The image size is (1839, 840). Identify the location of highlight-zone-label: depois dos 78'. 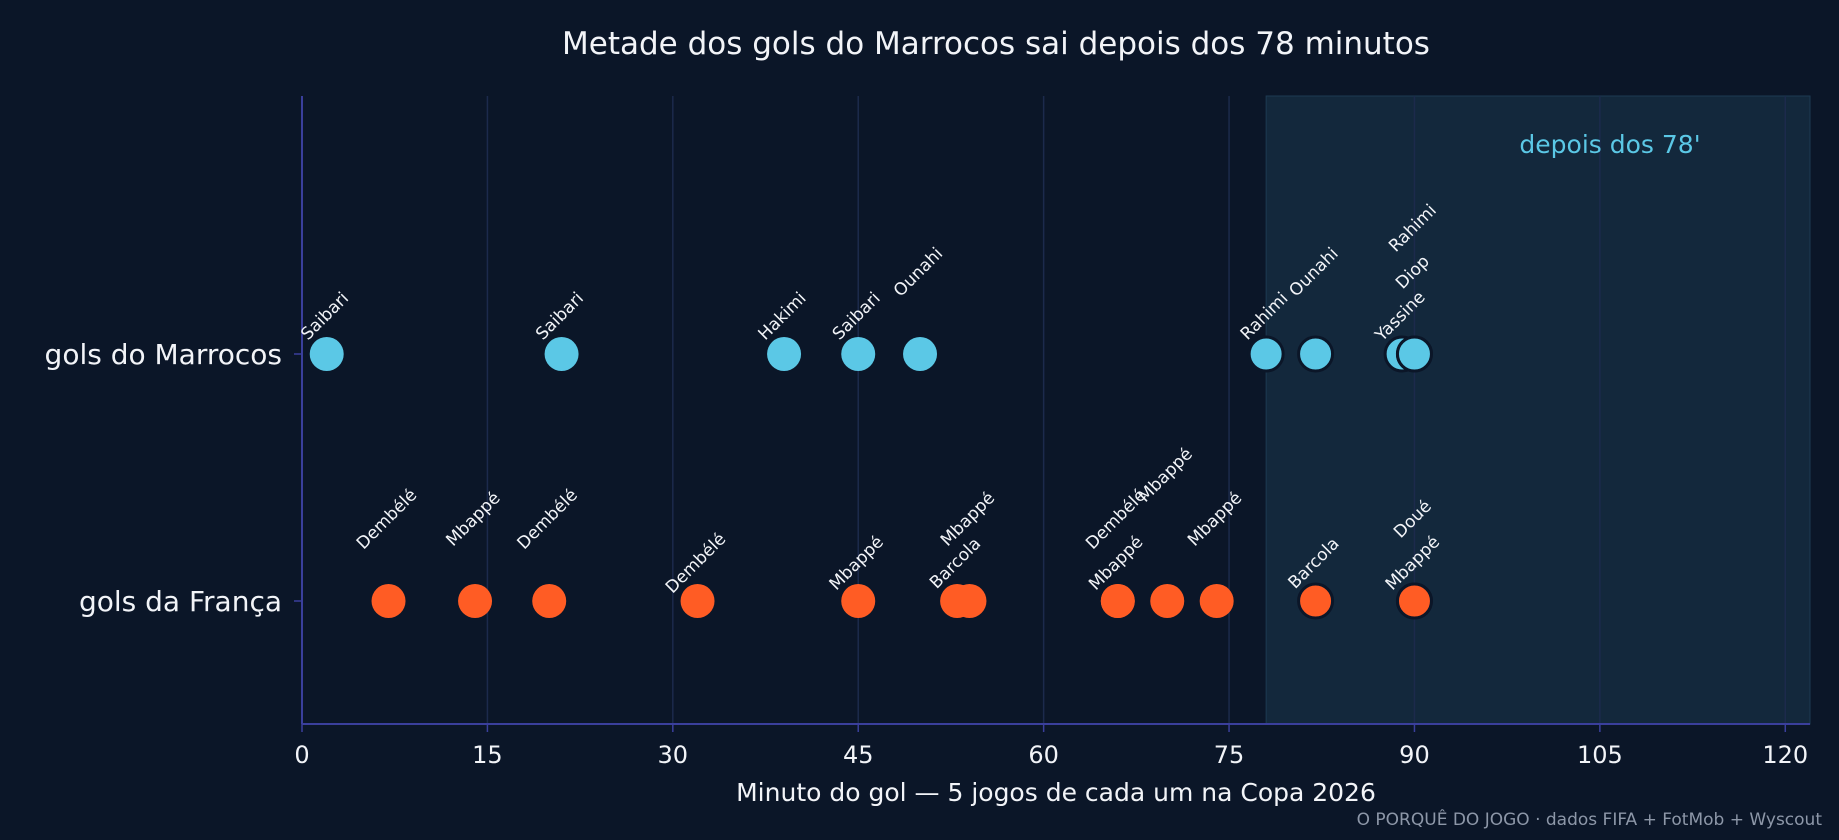
(1609, 144).